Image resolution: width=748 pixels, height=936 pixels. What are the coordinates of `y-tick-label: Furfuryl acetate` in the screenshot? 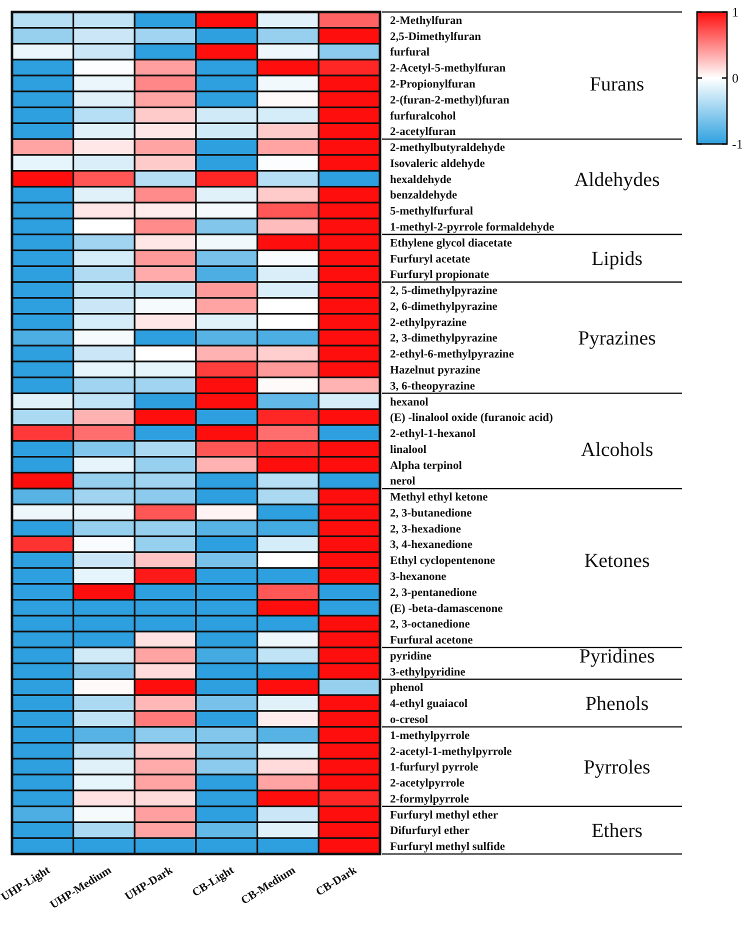 It's located at (430, 259).